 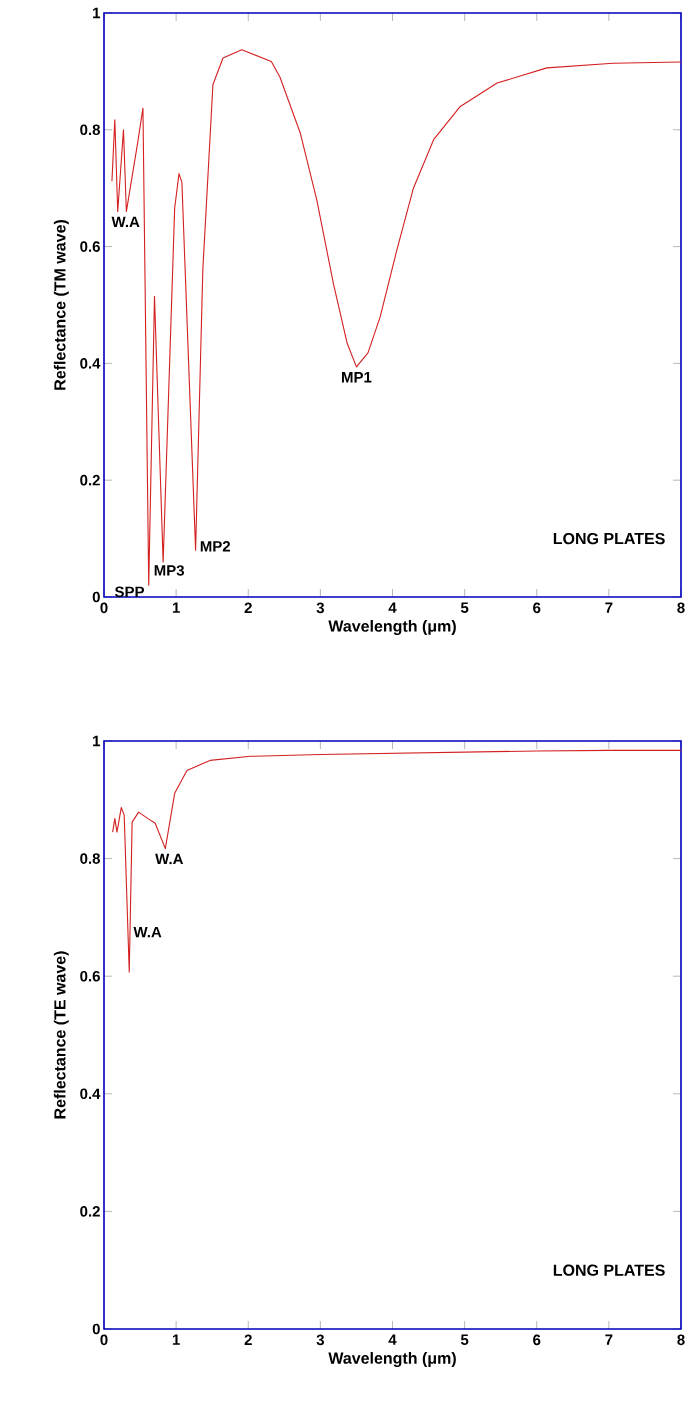 What do you see at coordinates (357, 377) in the screenshot?
I see `annotation: MP1` at bounding box center [357, 377].